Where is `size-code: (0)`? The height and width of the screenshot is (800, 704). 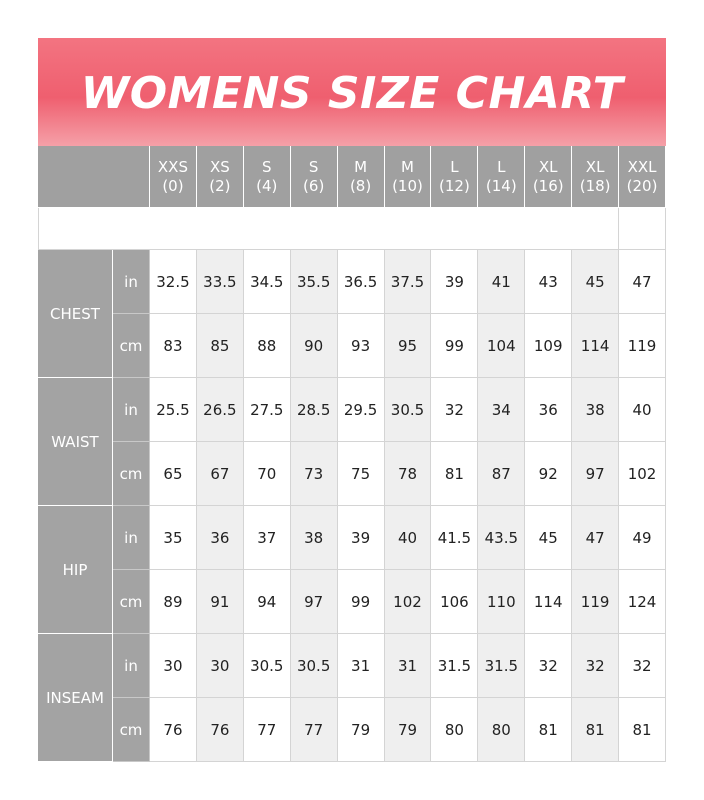 size-code: (0) is located at coordinates (173, 185).